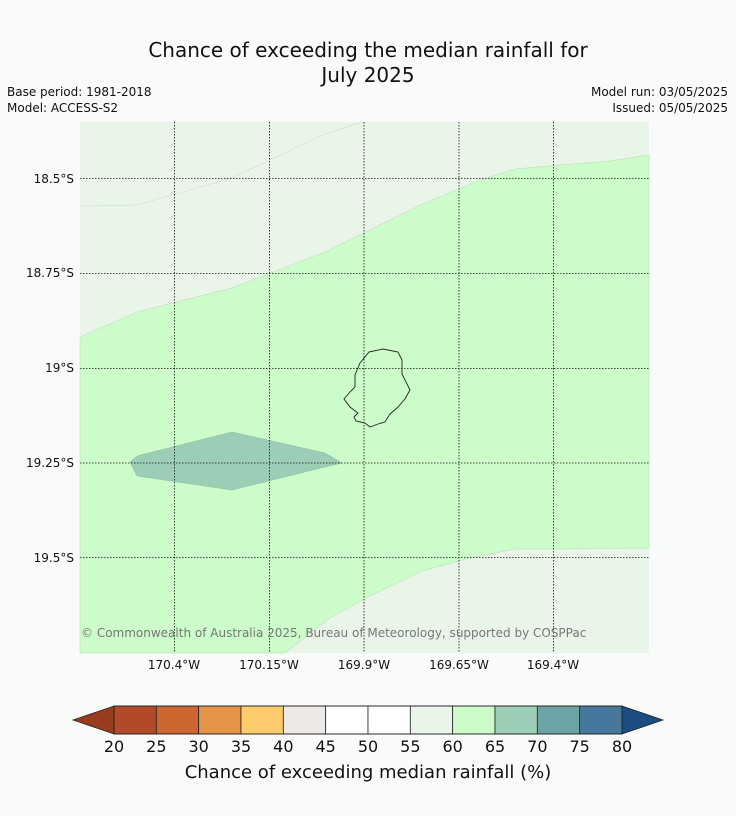  I want to click on lon-label-170-15: 170.15°W, so click(269, 665).